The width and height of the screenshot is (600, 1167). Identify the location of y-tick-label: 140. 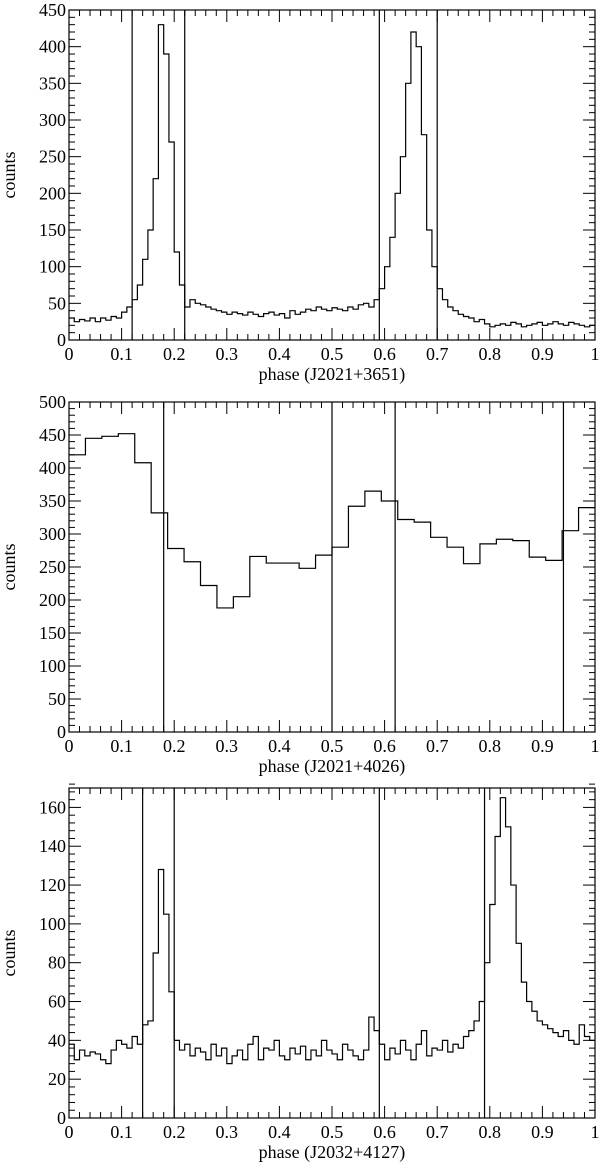
(52, 846).